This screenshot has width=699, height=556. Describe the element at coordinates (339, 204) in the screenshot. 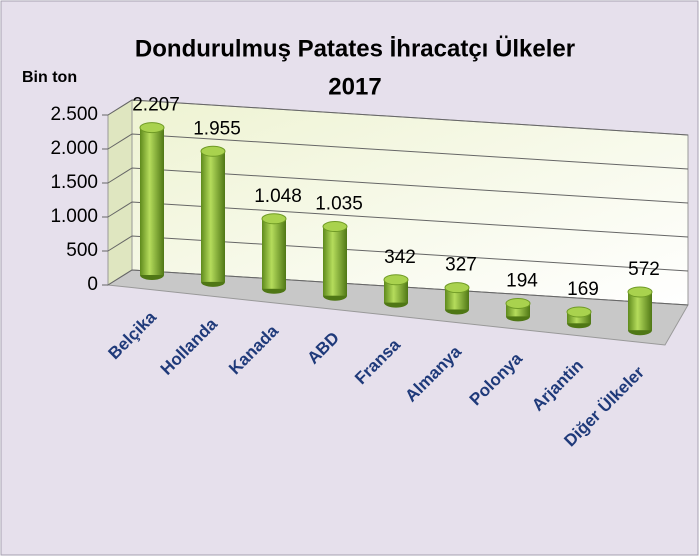

I see `value-label: 1.035` at that location.